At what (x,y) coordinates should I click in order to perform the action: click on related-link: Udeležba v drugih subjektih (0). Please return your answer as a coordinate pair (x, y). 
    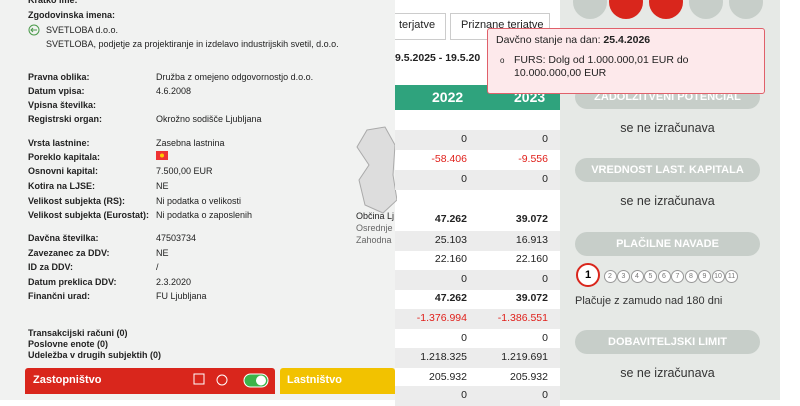
    Looking at the image, I should click on (95, 355).